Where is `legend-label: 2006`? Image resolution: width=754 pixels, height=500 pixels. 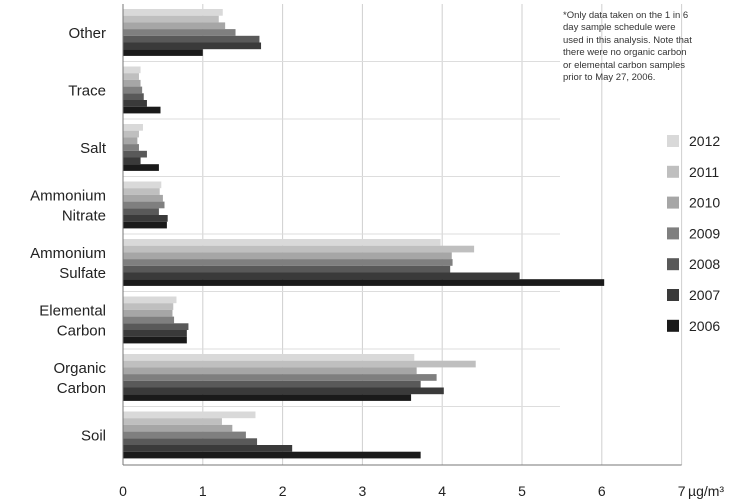 legend-label: 2006 is located at coordinates (704, 326).